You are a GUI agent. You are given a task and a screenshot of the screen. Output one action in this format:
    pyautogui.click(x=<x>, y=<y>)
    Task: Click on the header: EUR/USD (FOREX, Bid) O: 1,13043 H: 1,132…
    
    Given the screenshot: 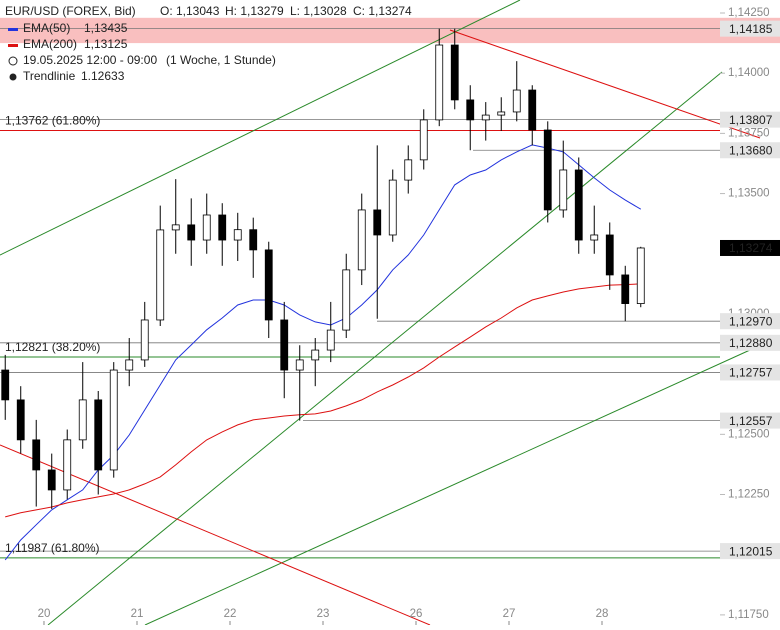 What is the action you would take?
    pyautogui.click(x=208, y=43)
    